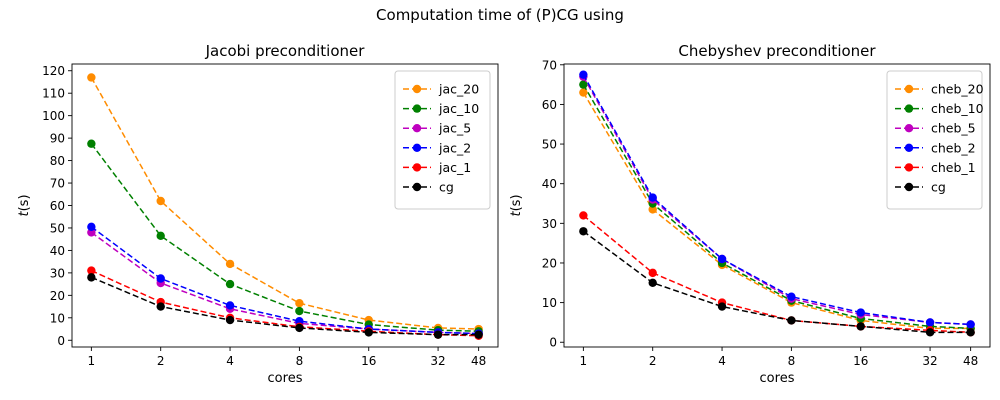 The image size is (1000, 400). Describe the element at coordinates (285, 51) in the screenshot. I see `chart-title: Jacobi preconditioner` at that location.